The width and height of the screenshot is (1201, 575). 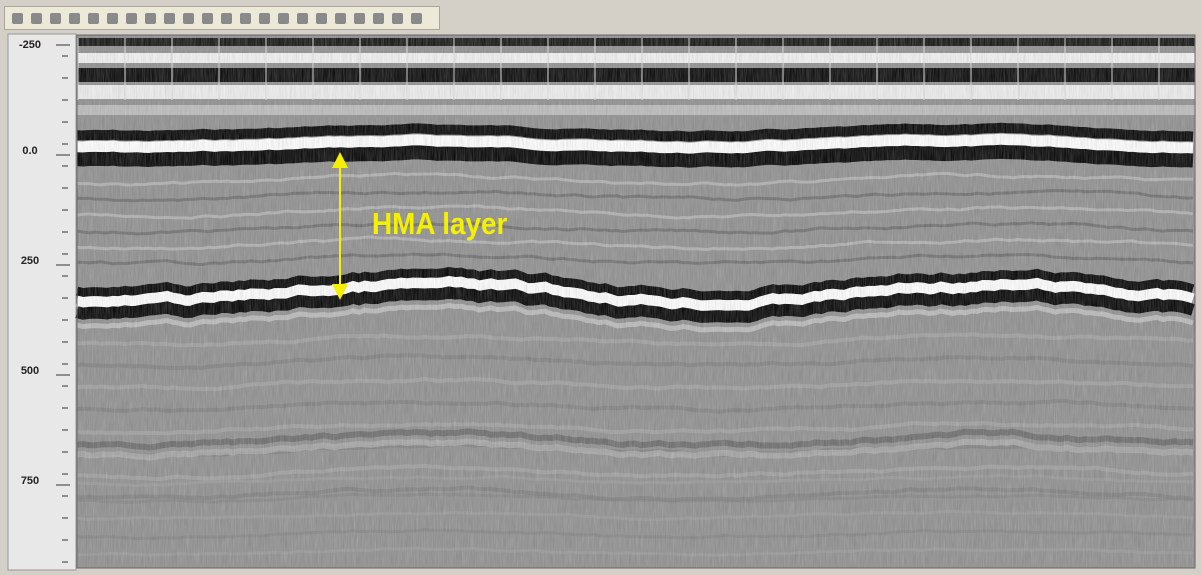 What do you see at coordinates (30, 261) in the screenshot?
I see `depth-tick-label: 250` at bounding box center [30, 261].